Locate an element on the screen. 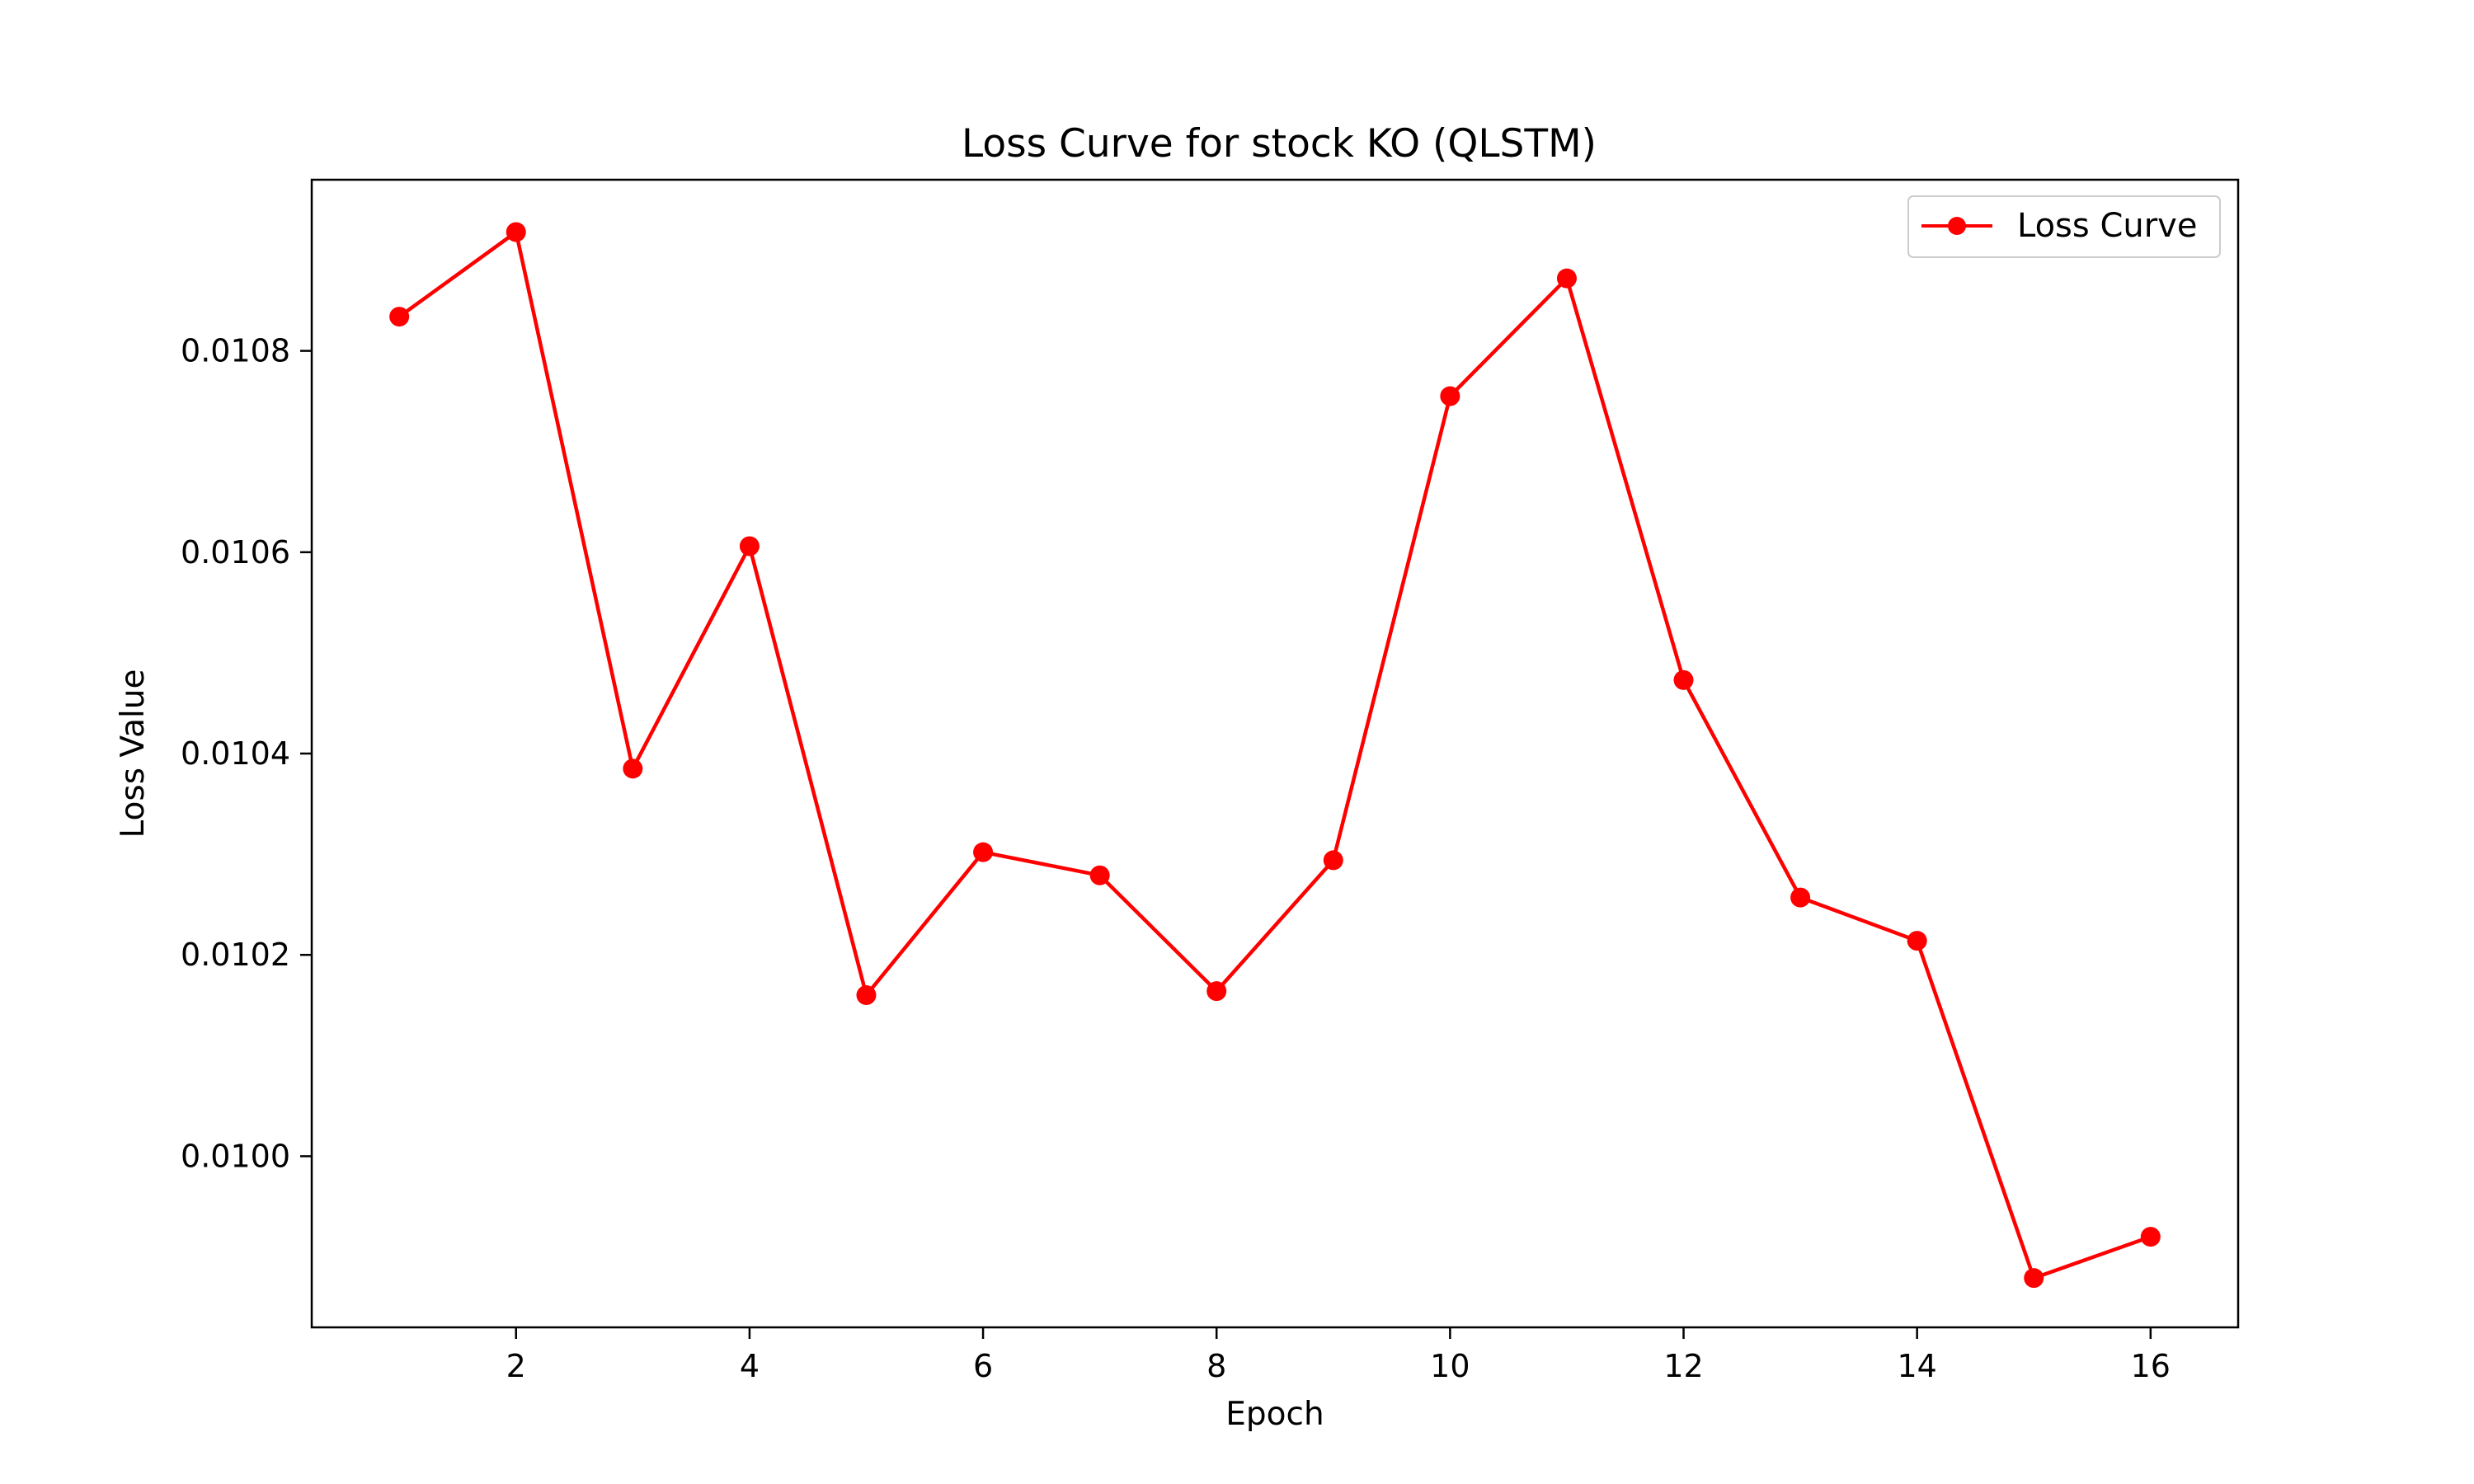  legend: Loss Curve is located at coordinates (2064, 226).